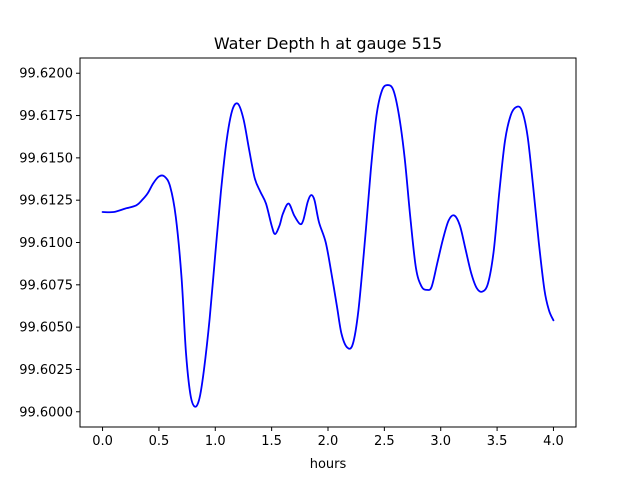 The width and height of the screenshot is (640, 480). I want to click on x-tick-label: 3.0, so click(440, 441).